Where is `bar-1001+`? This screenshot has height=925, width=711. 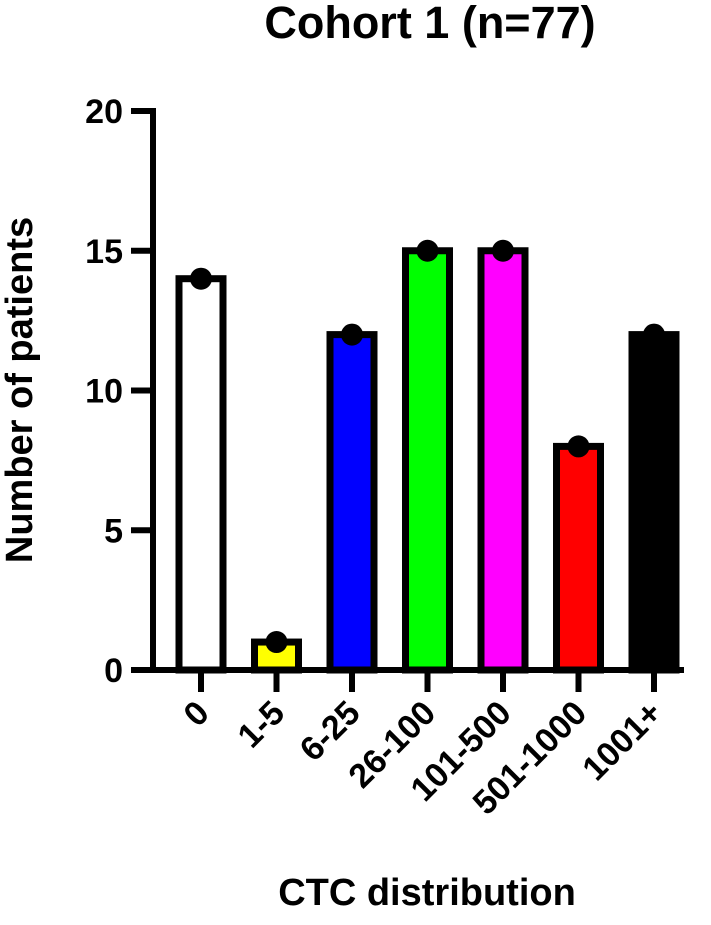 bar-1001+ is located at coordinates (654, 502).